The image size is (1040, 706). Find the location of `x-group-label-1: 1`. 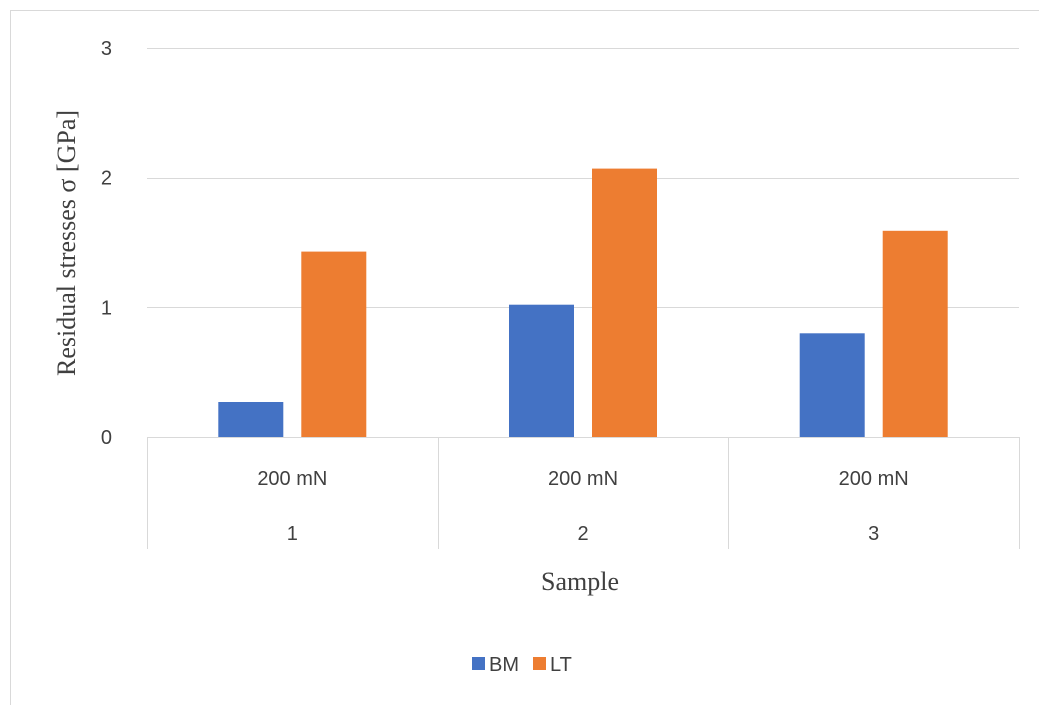

x-group-label-1: 1 is located at coordinates (292, 534).